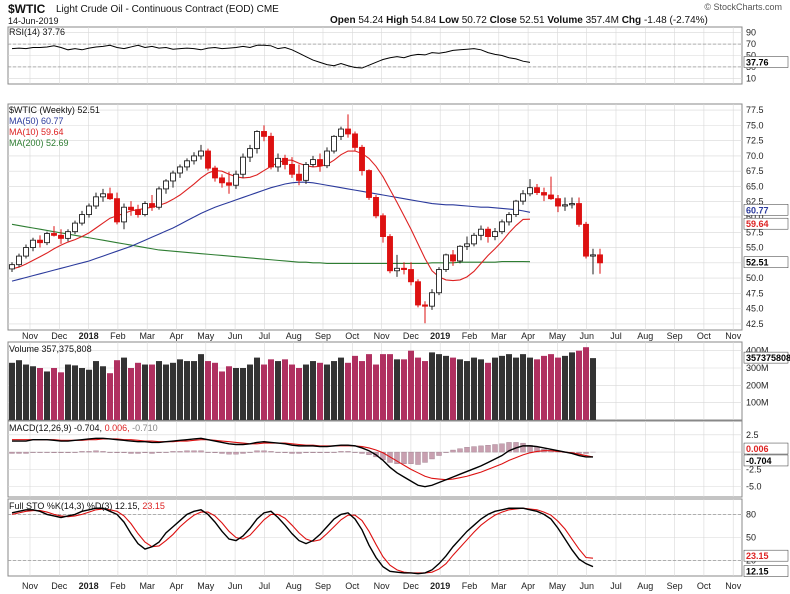  What do you see at coordinates (83, 428) in the screenshot?
I see `macd-legend: MACD(12,26,9) -0.704, 0.006, -0.710` at bounding box center [83, 428].